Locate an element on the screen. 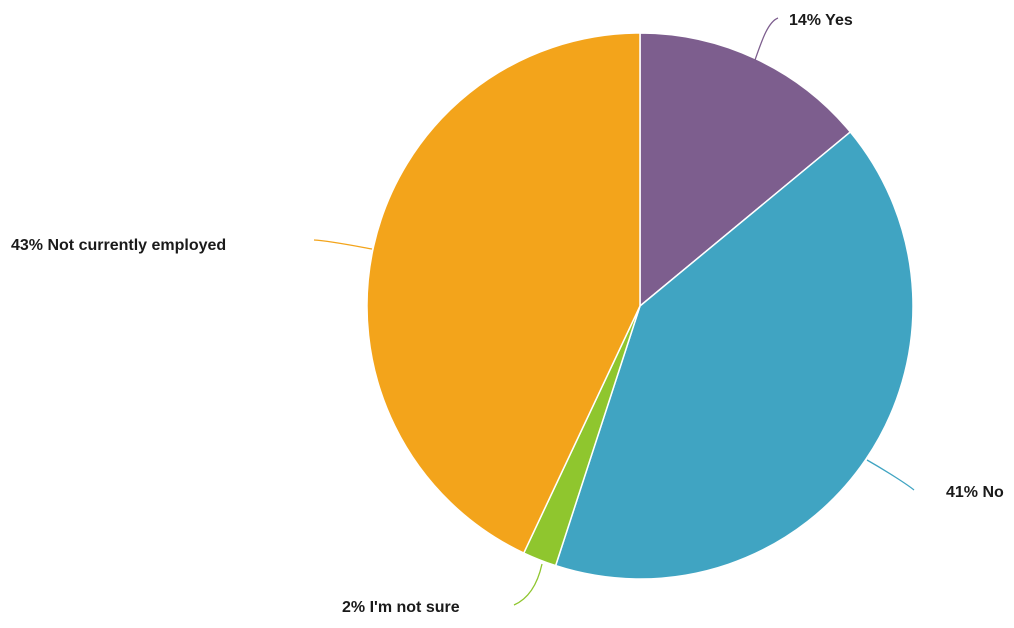 The height and width of the screenshot is (628, 1014). leader-line-not-employed is located at coordinates (343, 244).